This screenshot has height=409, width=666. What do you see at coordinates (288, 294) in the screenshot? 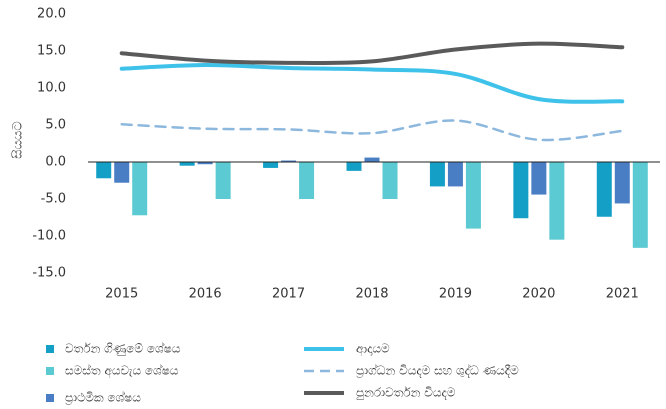
I see `x-tick-label: 2017` at bounding box center [288, 294].